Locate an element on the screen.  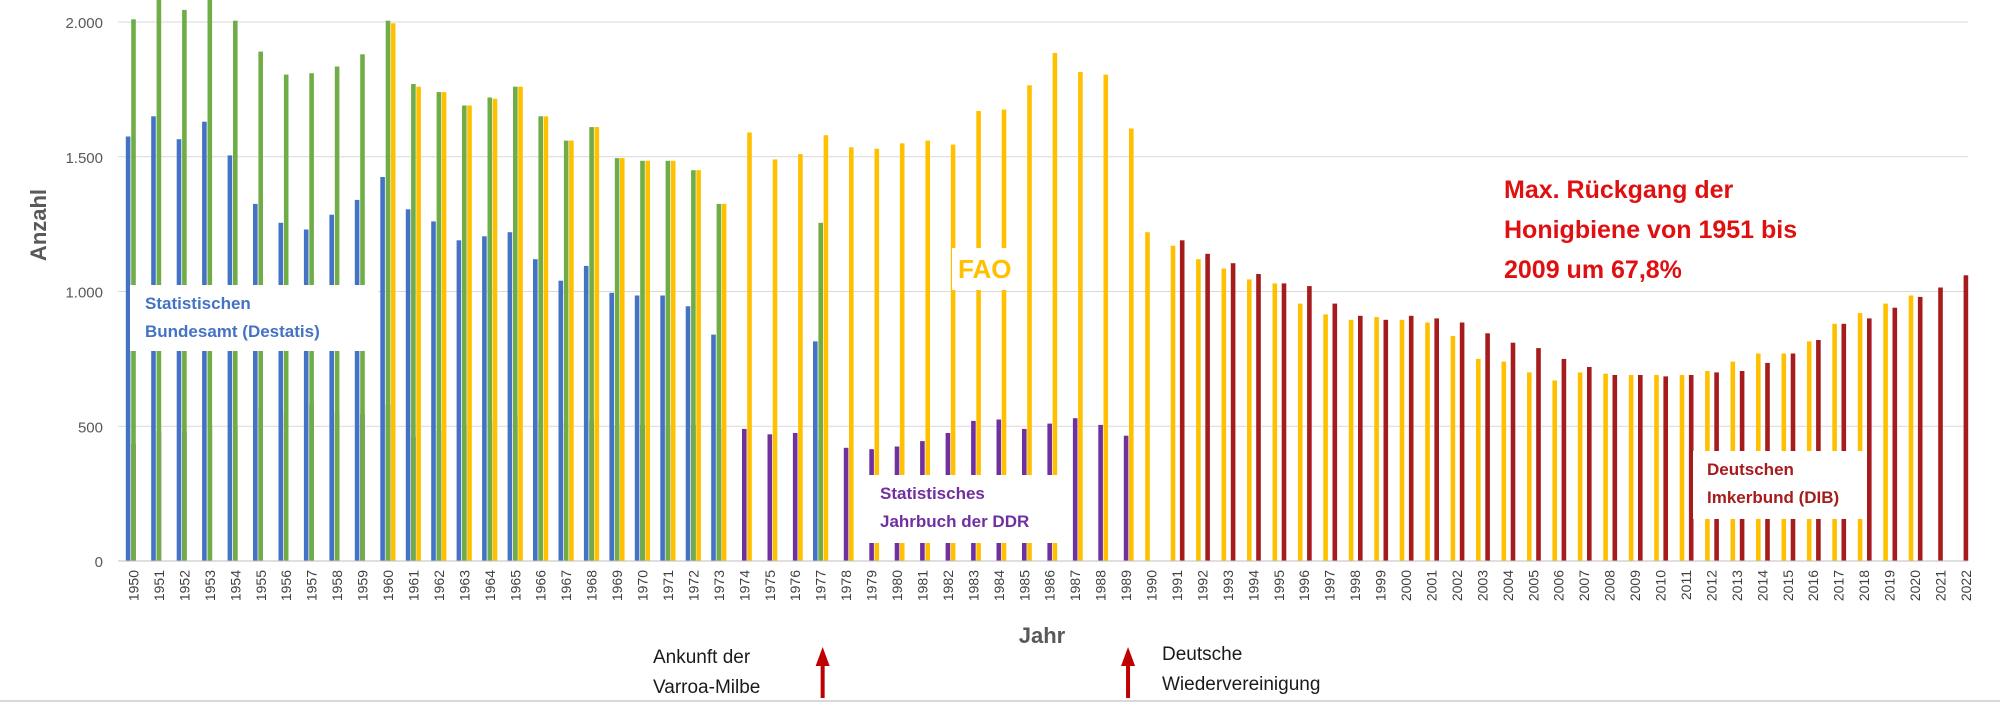
x-tick-label: 1973 is located at coordinates (719, 585).